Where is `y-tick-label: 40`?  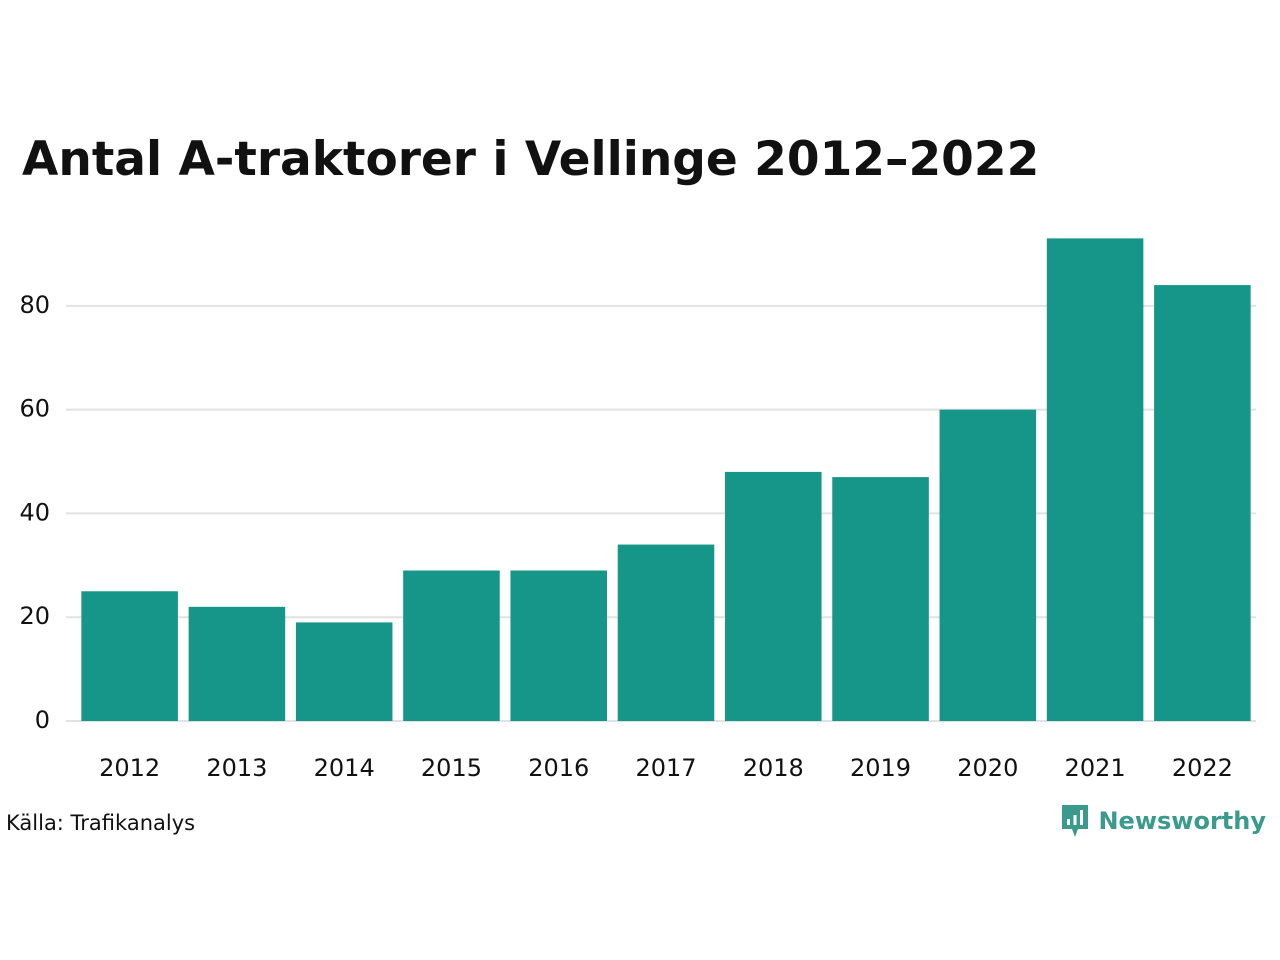 y-tick-label: 40 is located at coordinates (34, 512).